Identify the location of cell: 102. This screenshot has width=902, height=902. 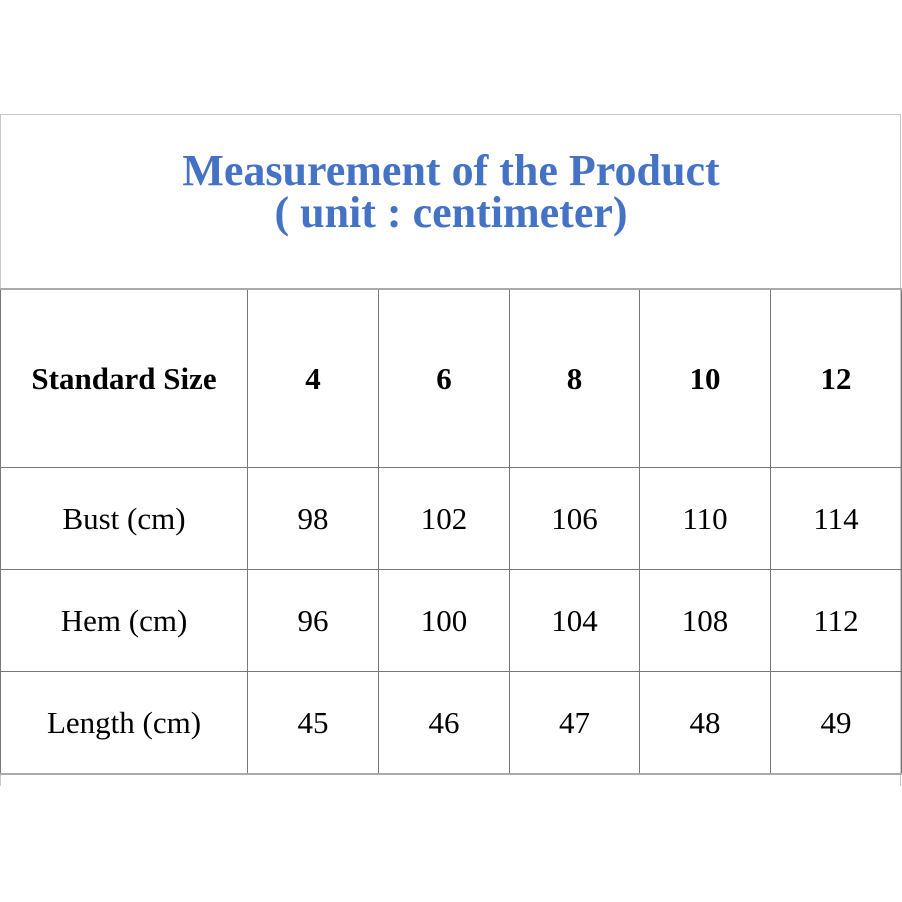
(444, 518).